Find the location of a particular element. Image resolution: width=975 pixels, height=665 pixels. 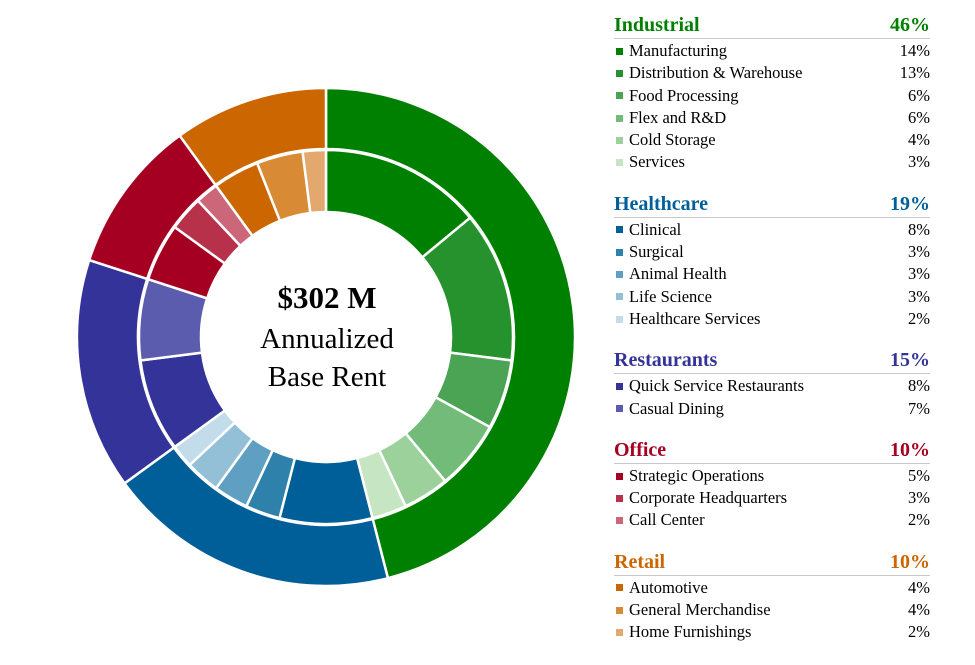

legend-item-life-science: Life Science 3% is located at coordinates (772, 297).